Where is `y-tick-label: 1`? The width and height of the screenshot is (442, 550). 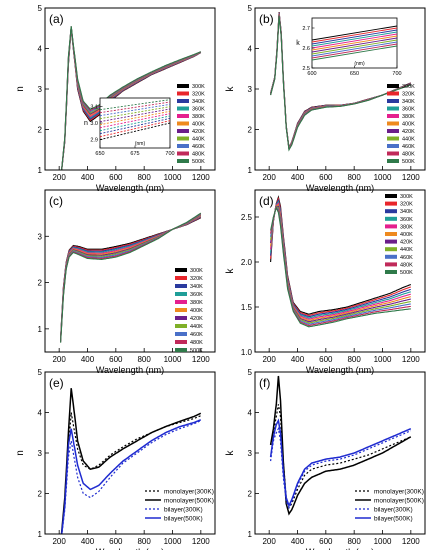
y-tick-label: 1 is located at coordinates (40, 534).